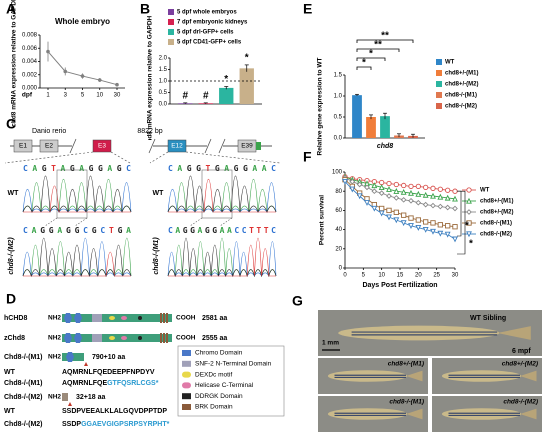 The height and width of the screenshot is (435, 550). Describe the element at coordinates (142, 157) in the screenshot. I see `zoom-lines` at that location.